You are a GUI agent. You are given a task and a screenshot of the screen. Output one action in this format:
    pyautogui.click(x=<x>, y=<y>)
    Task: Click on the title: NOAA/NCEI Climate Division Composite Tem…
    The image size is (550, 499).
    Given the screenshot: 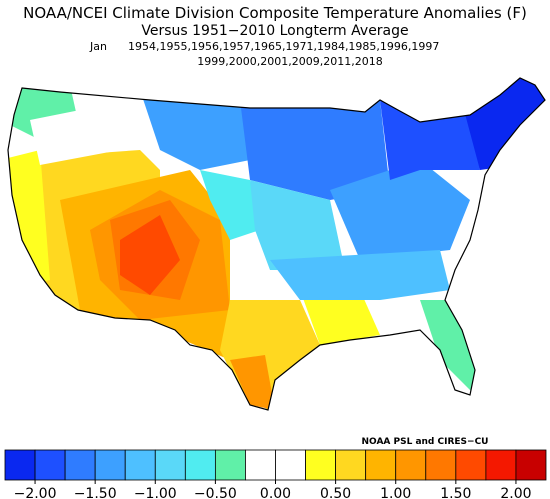 What is the action you would take?
    pyautogui.click(x=275, y=13)
    